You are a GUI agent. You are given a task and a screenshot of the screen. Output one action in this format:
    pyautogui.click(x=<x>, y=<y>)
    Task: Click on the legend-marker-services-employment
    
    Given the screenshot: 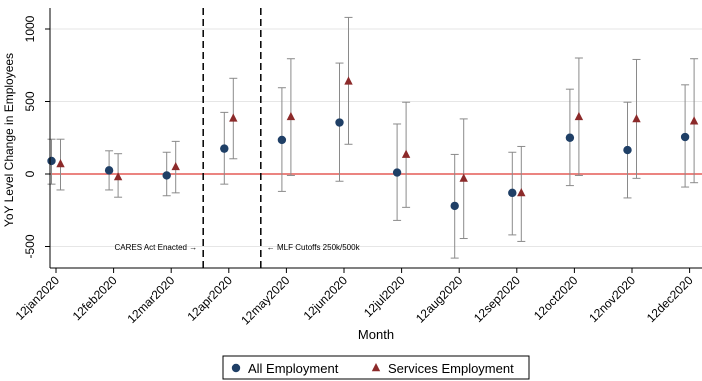 What is the action you would take?
    pyautogui.click(x=376, y=367)
    